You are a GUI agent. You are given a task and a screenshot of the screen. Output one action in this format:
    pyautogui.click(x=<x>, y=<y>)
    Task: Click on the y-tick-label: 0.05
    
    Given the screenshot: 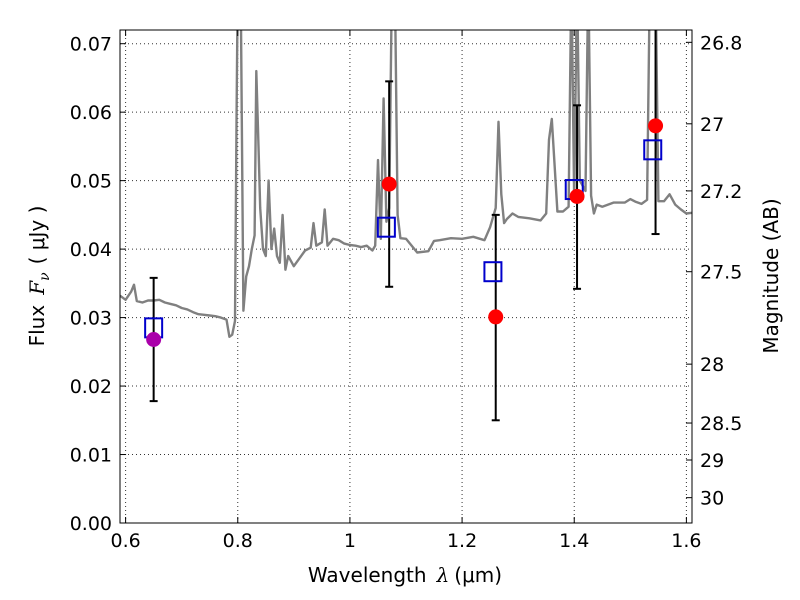 What is the action you would take?
    pyautogui.click(x=91, y=182)
    